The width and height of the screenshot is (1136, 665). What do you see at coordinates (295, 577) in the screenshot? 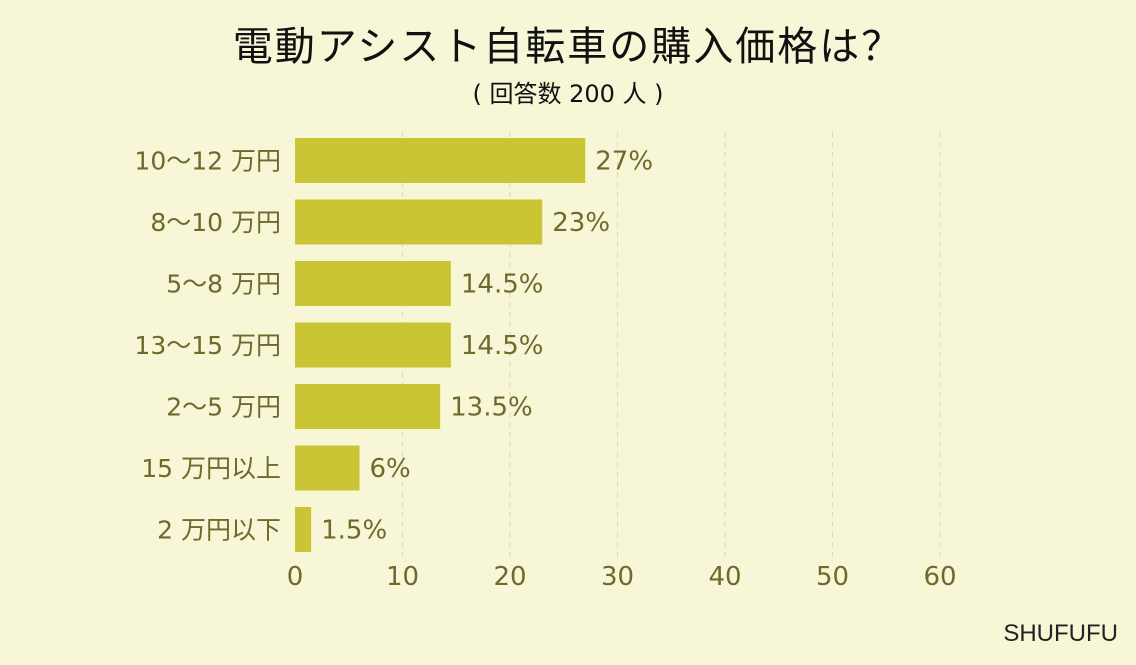
I see `x-tick-label: 0` at bounding box center [295, 577].